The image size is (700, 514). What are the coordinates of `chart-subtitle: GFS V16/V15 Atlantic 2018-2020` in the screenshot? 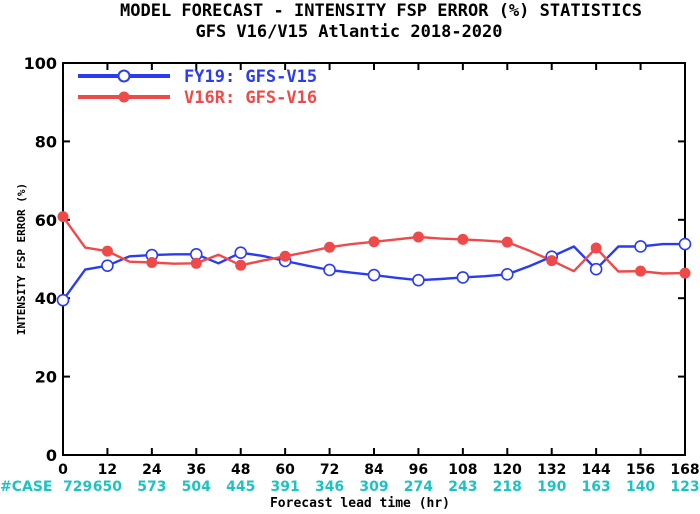 It's located at (348, 32).